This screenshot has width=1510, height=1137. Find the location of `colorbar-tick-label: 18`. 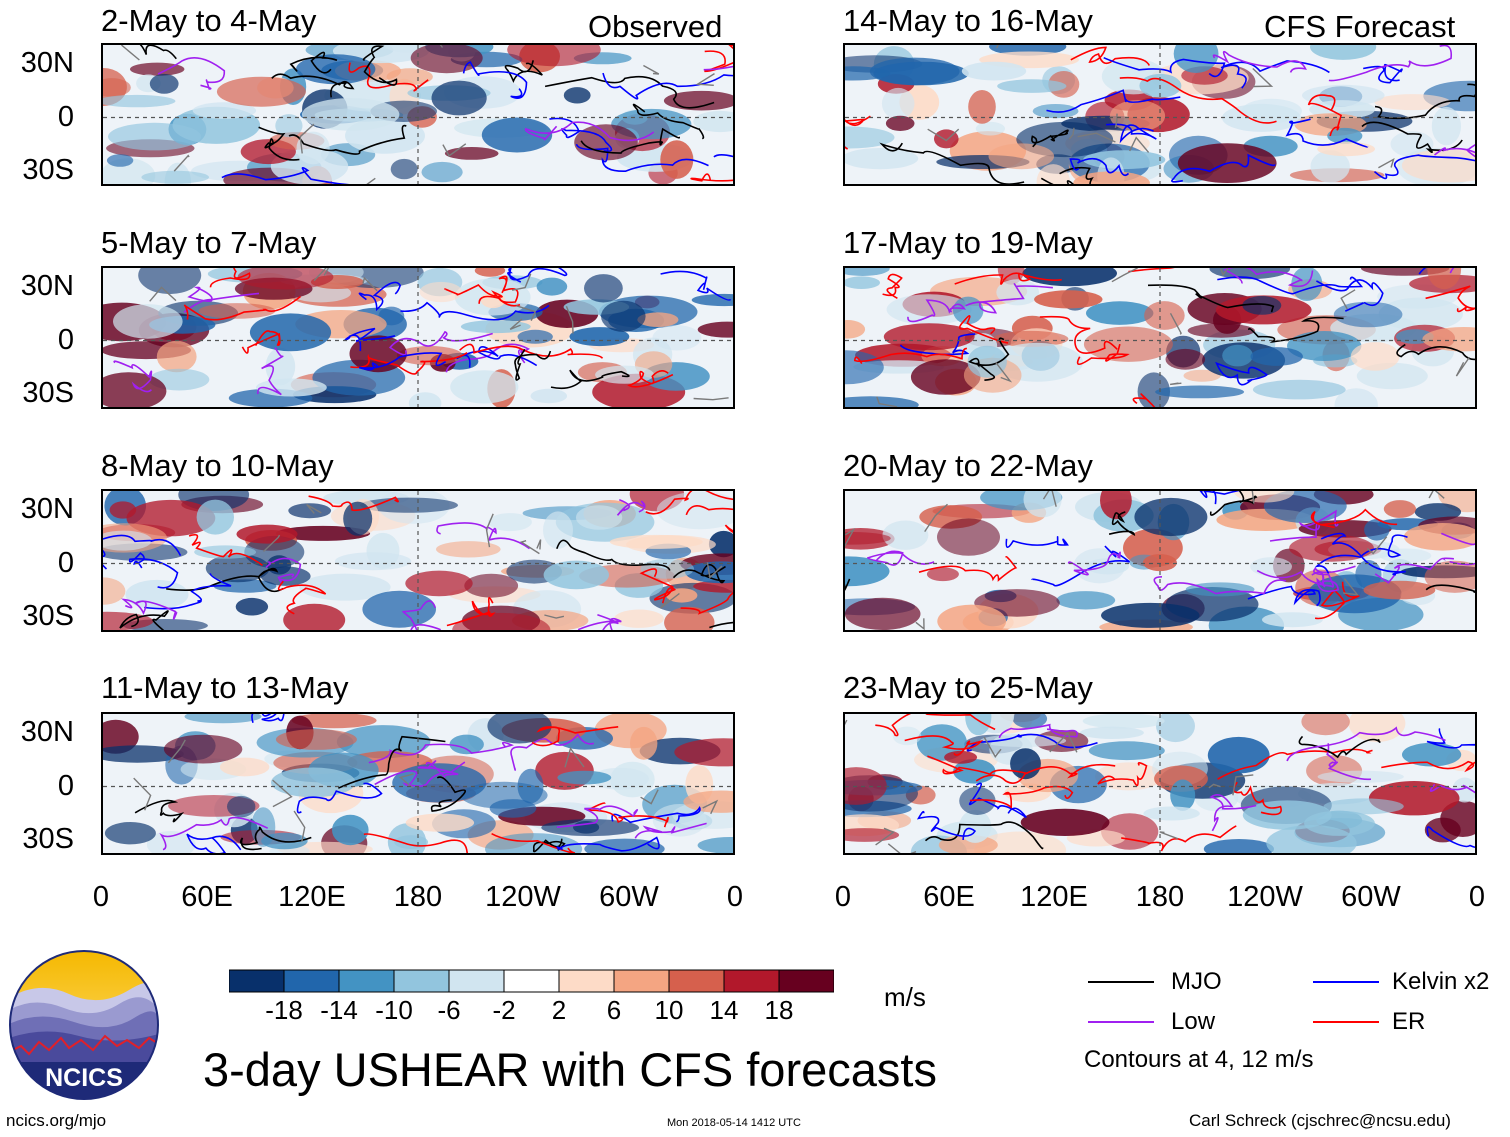

colorbar-tick-label: 18 is located at coordinates (779, 1010).